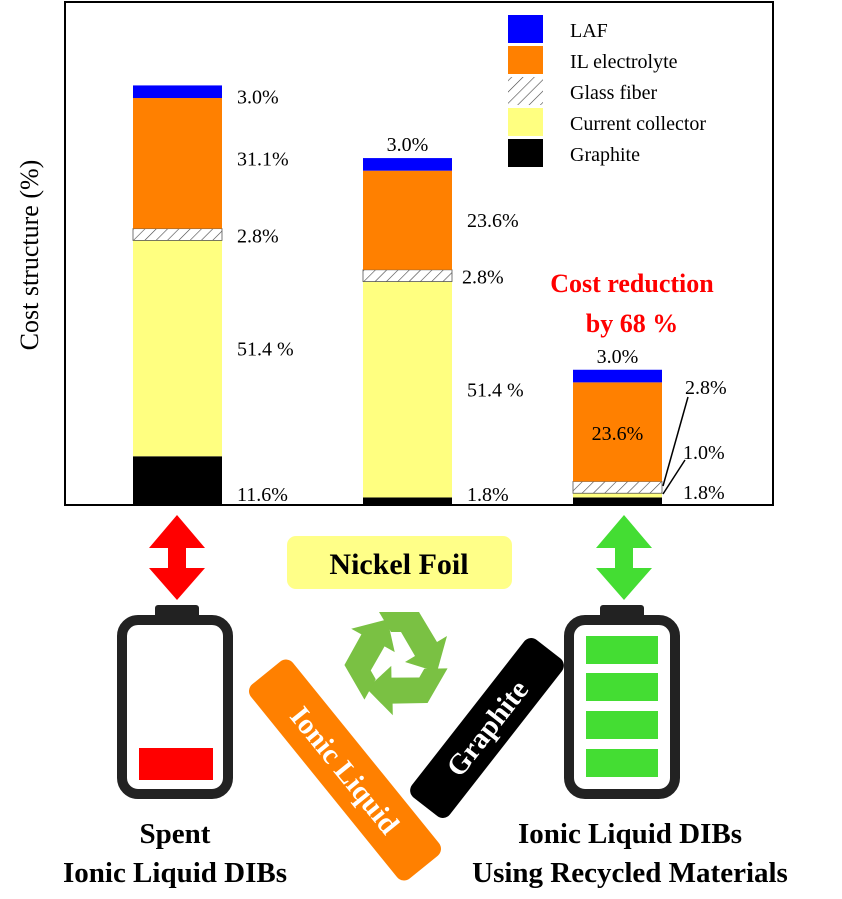 The width and height of the screenshot is (842, 899). Describe the element at coordinates (704, 453) in the screenshot. I see `data-label: 1.0%` at that location.